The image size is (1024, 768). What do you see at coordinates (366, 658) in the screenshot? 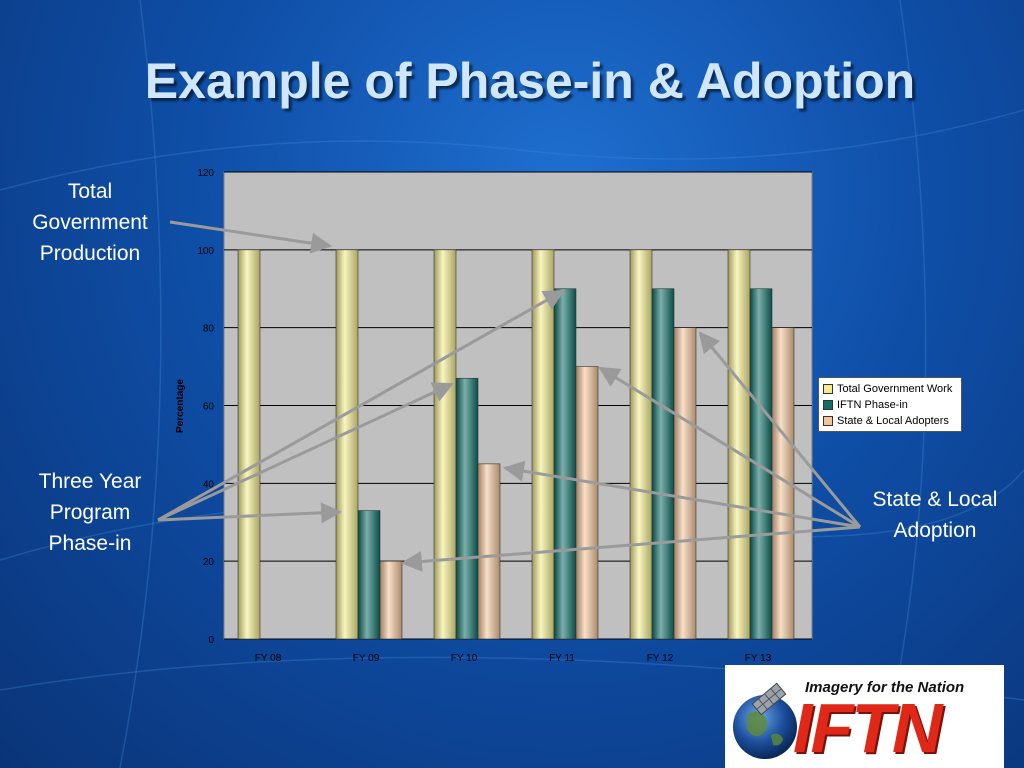
I see `x-tick-label: FY 09` at bounding box center [366, 658].